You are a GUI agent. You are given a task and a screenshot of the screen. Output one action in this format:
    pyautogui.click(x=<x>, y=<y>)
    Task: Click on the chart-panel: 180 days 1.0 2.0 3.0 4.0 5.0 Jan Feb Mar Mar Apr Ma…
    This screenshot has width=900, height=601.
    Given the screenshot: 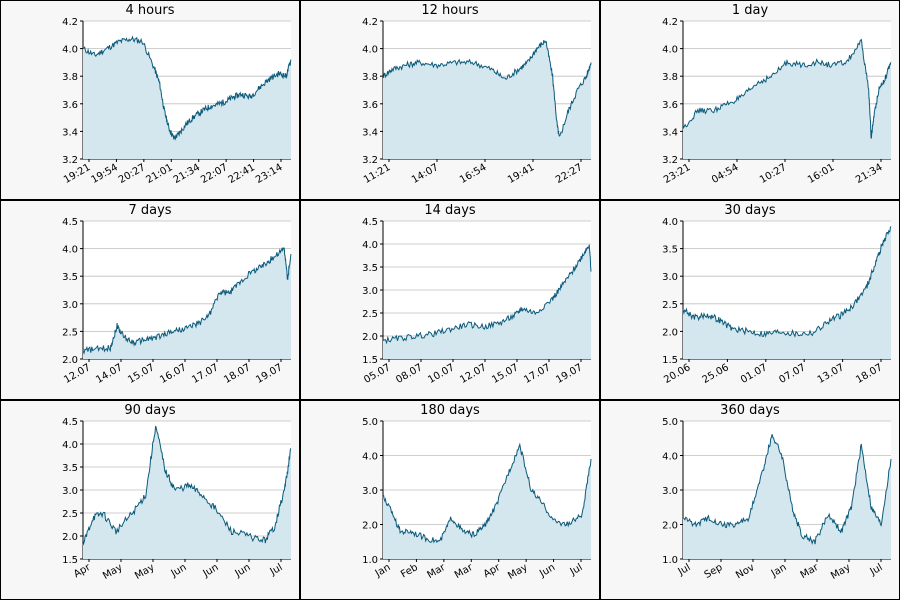 What is the action you would take?
    pyautogui.click(x=450, y=500)
    